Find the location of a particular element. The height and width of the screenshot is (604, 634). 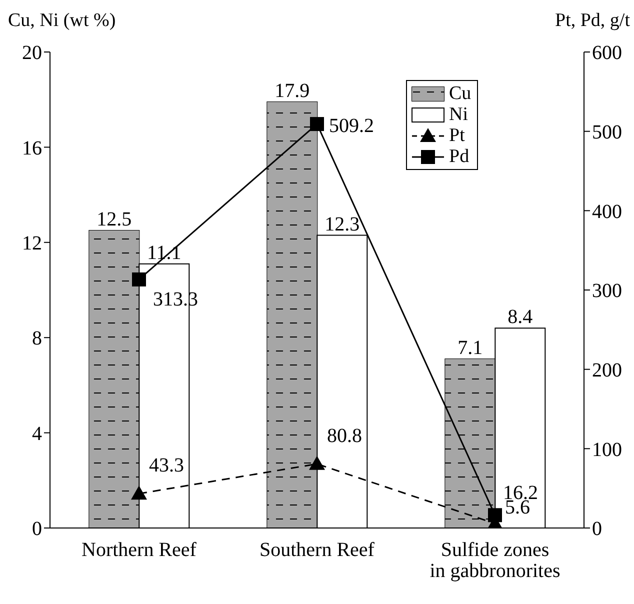

data-label: 43.3 is located at coordinates (166, 465).